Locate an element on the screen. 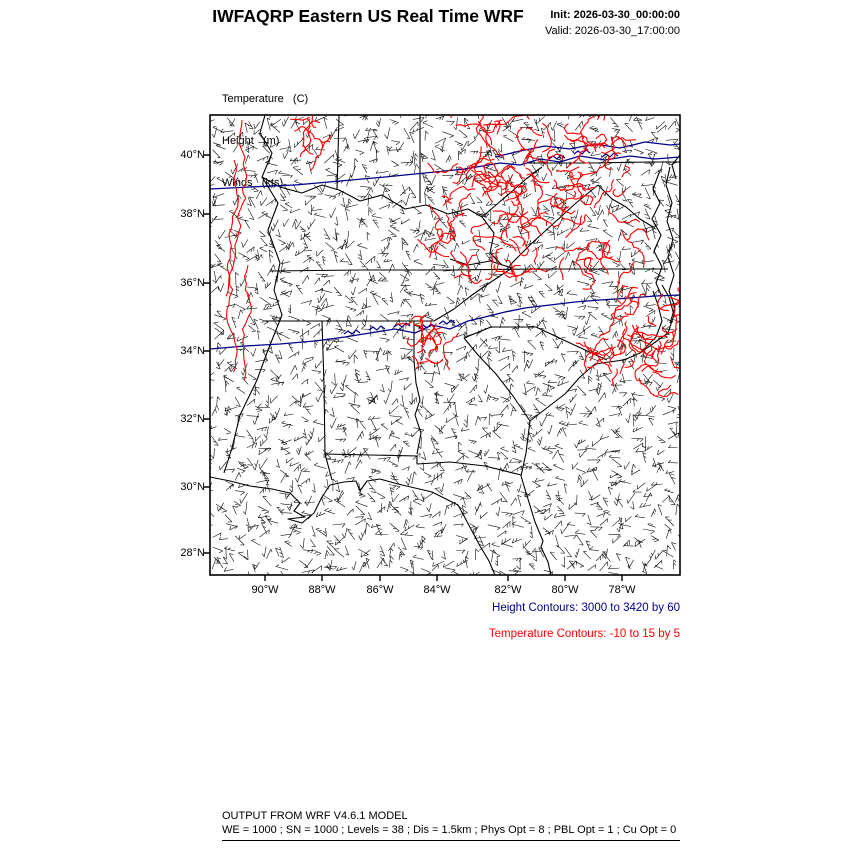 Image resolution: width=850 pixels, height=850 pixels. lon-tick-label: 90°W is located at coordinates (265, 590).